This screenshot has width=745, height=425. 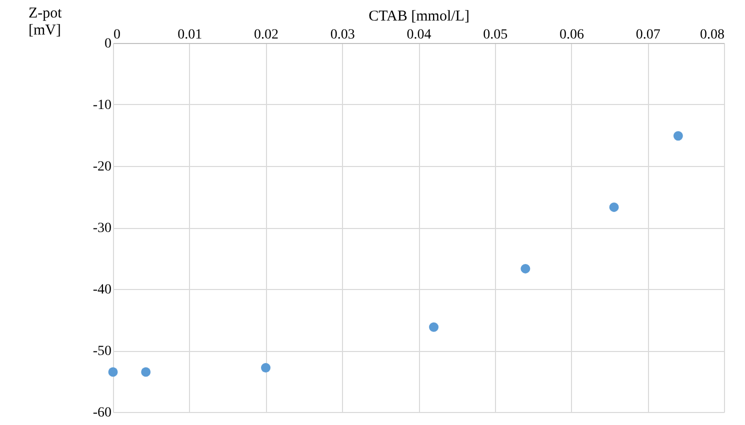 What do you see at coordinates (102, 228) in the screenshot?
I see `y-tick-label: -30` at bounding box center [102, 228].